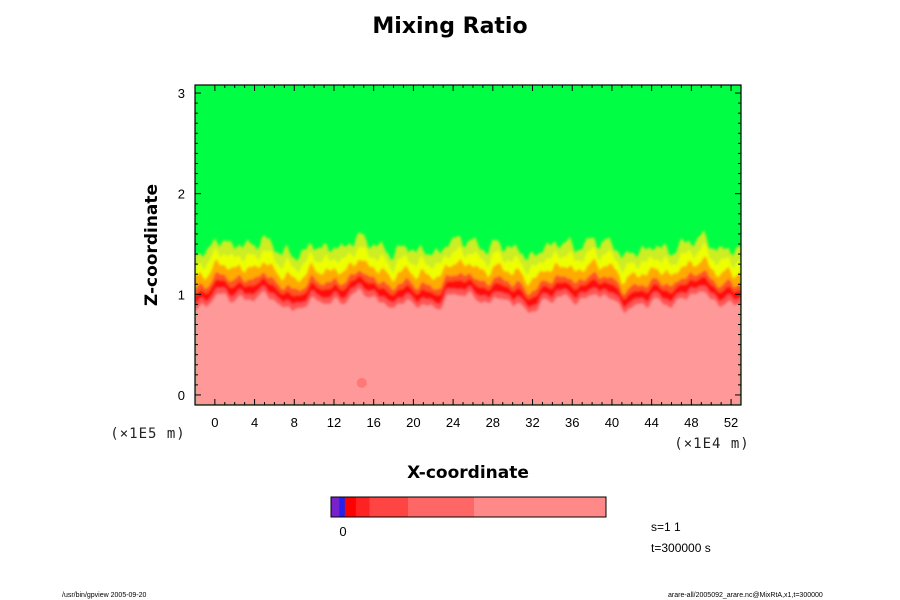 The image size is (900, 600). What do you see at coordinates (373, 422) in the screenshot?
I see `x-tick-label: 16` at bounding box center [373, 422].